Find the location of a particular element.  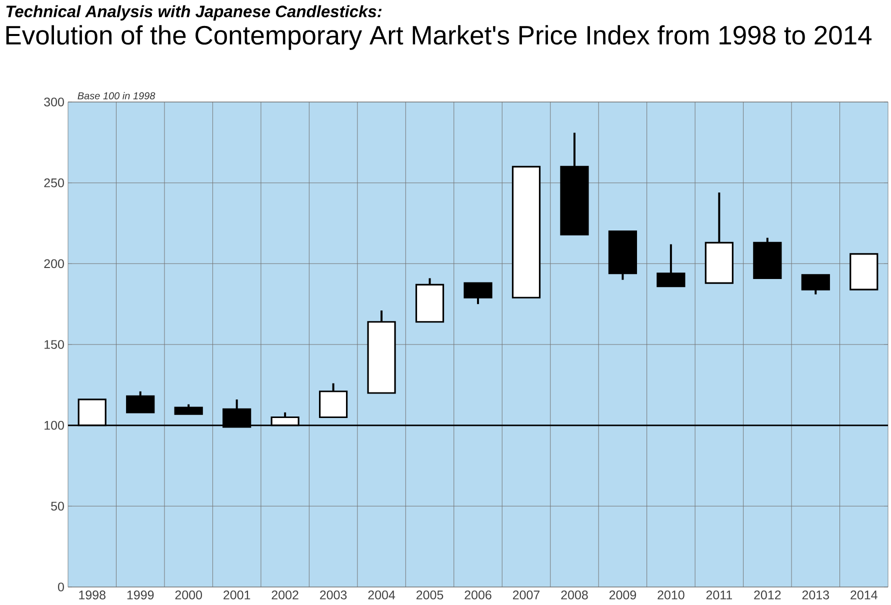

x-tick-label: 2012 is located at coordinates (767, 595).